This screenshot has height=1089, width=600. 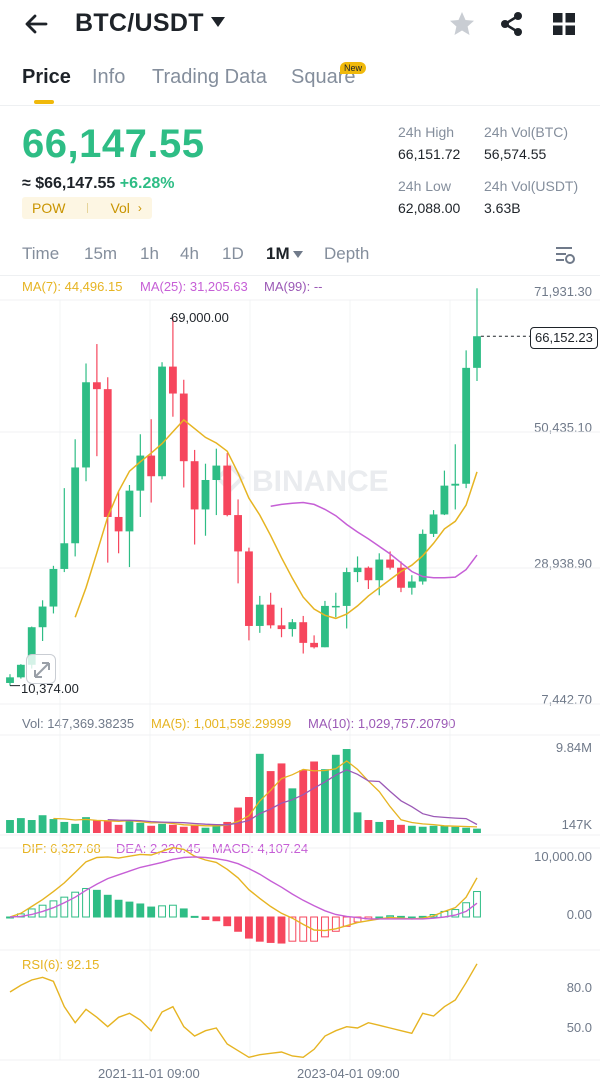 I want to click on tf-time: Time, so click(x=41, y=253).